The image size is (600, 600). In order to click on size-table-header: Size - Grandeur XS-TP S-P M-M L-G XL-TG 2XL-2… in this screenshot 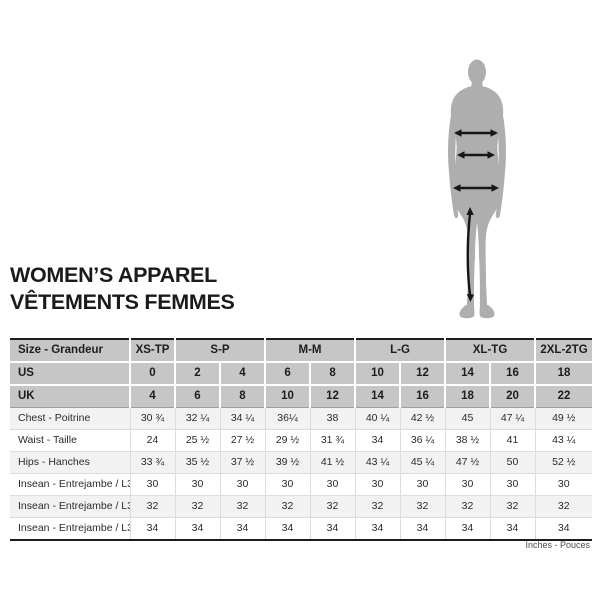, I will do `click(301, 373)`.